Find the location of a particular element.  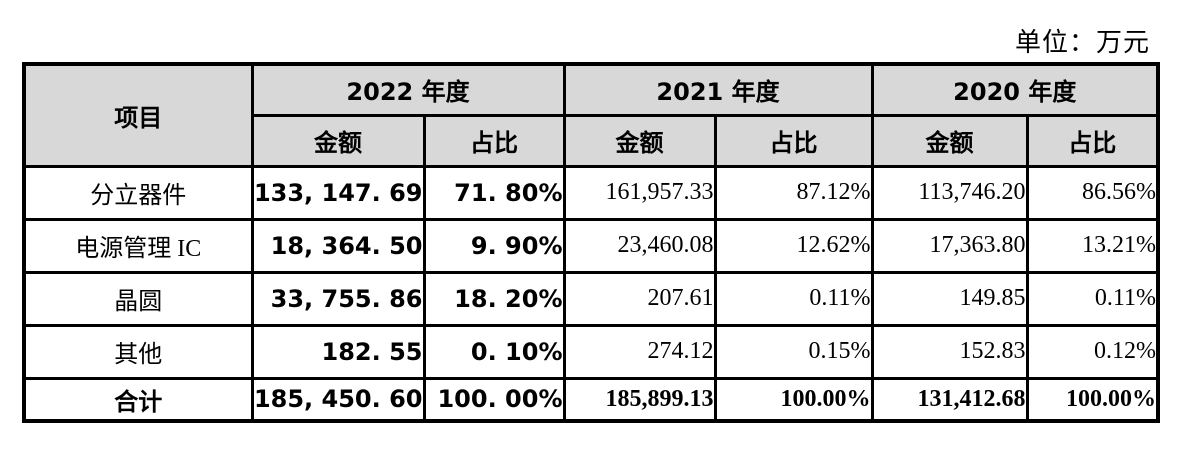

header-row-subcolumns: 金额 占比 金额 占比 金额 占比 is located at coordinates (592, 140).